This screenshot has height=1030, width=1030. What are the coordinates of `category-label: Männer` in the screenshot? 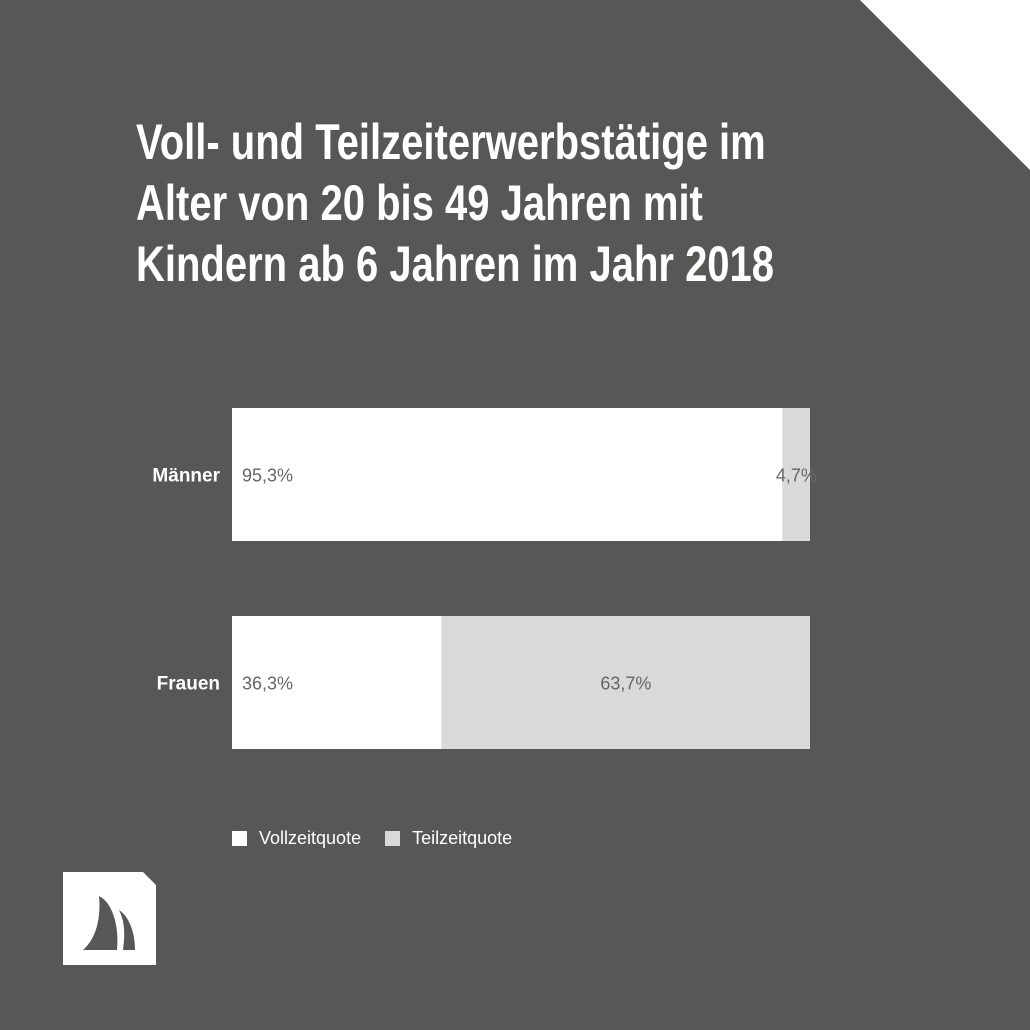 It's located at (186, 476).